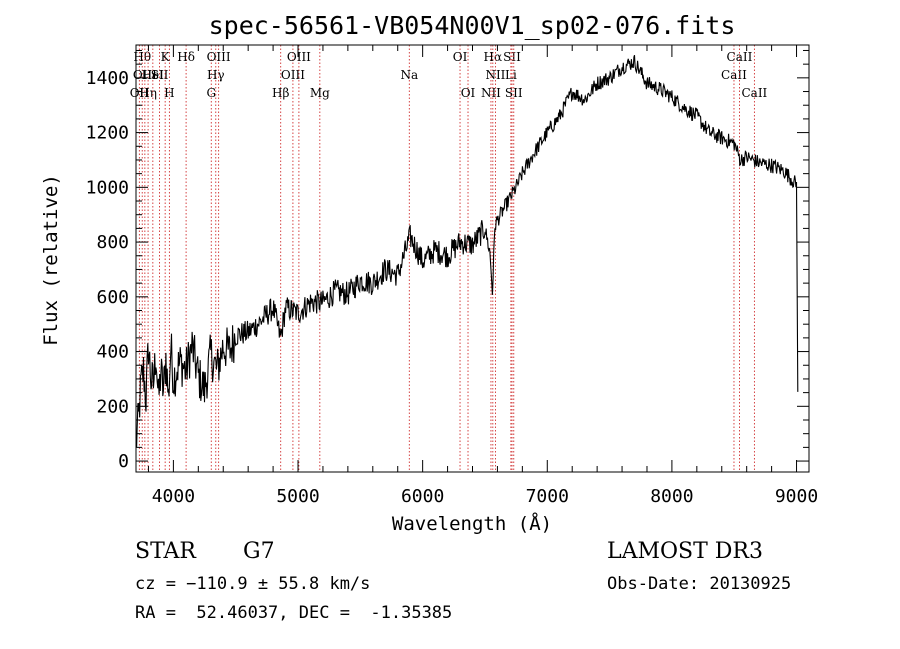 Image resolution: width=900 pixels, height=649 pixels. I want to click on y-tick-label: 800, so click(112, 242).